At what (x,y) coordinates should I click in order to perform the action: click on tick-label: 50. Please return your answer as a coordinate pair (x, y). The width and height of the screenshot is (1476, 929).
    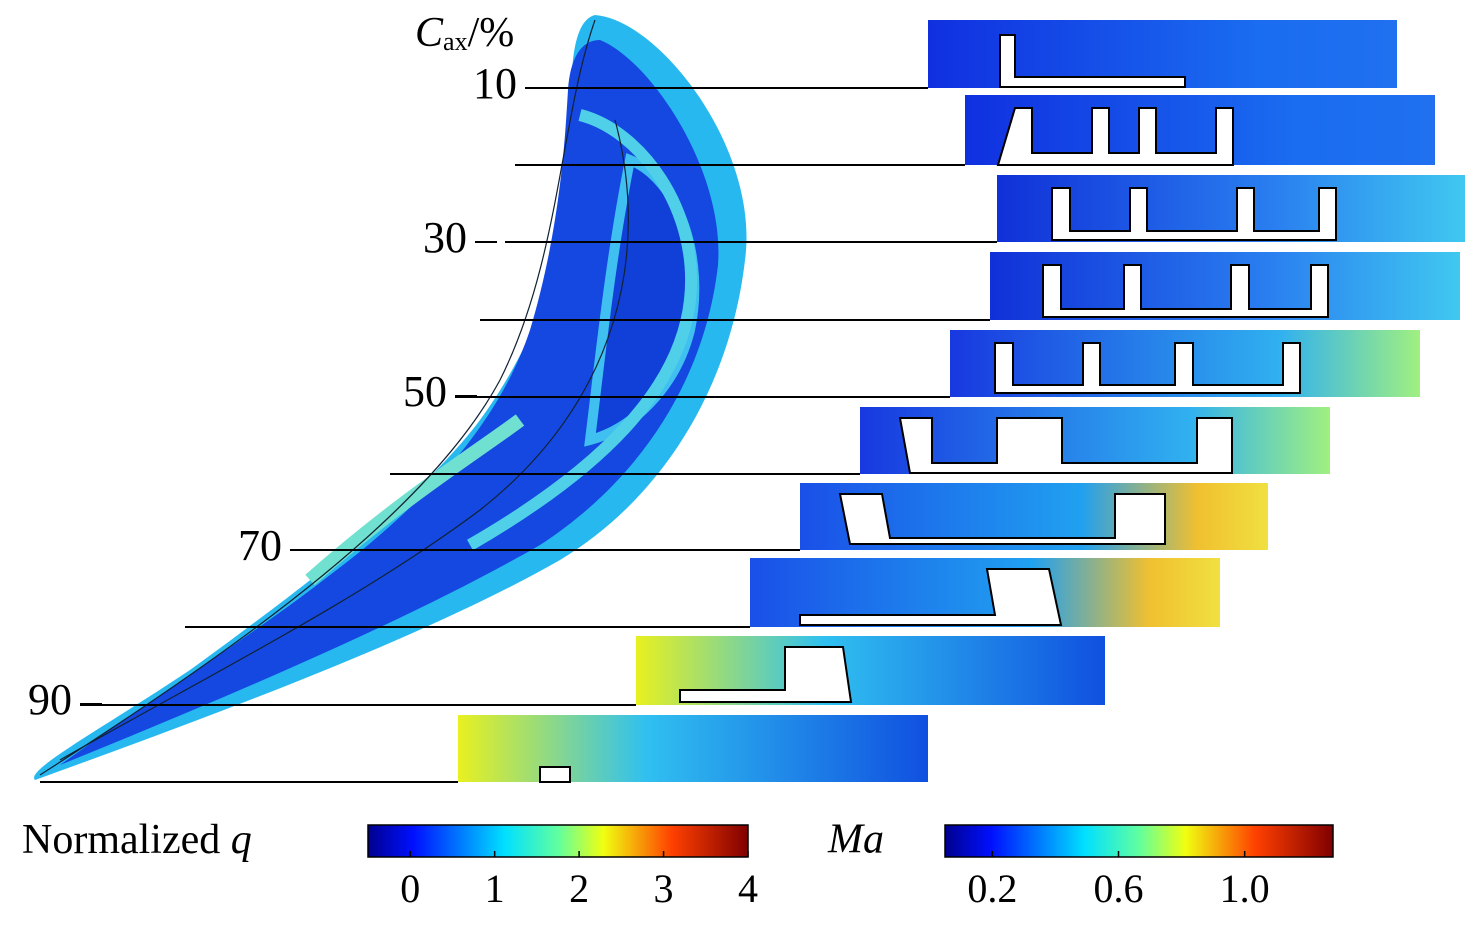
    Looking at the image, I should click on (425, 391).